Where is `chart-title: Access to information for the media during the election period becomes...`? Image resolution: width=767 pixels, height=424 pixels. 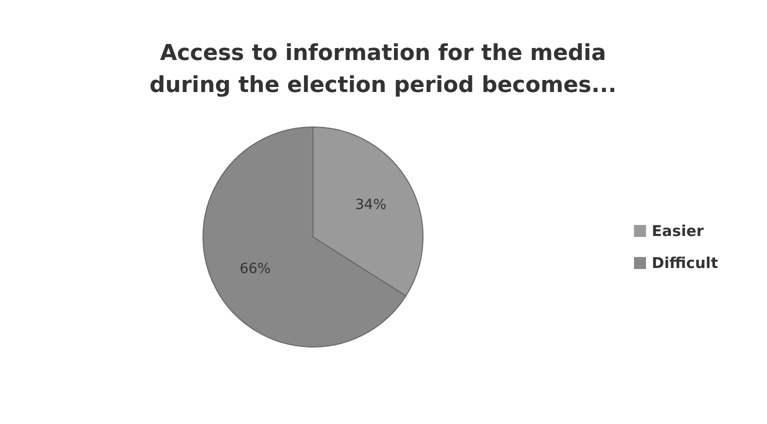
chart-title: Access to information for the media during the election period becomes... is located at coordinates (383, 70).